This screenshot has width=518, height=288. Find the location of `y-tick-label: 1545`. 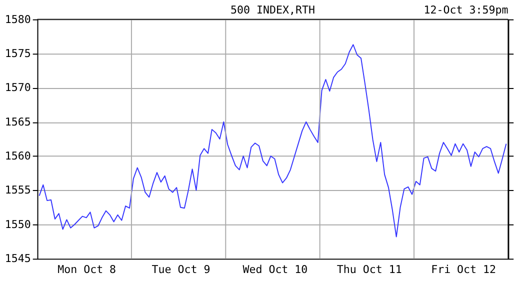

y-tick-label: 1545 is located at coordinates (17, 259).